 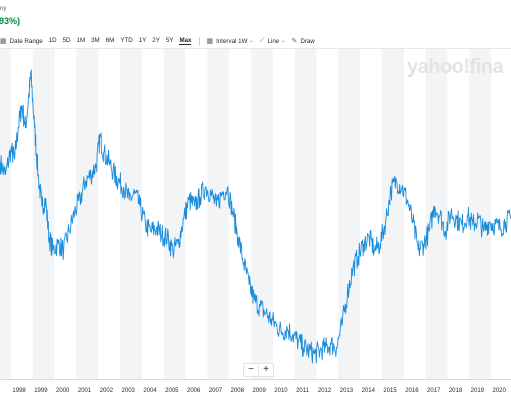 I want to click on range-button-group: 1D 5D 1M 3M 6M YTD 1Y 2Y 5Y Max, so click(x=123, y=41).